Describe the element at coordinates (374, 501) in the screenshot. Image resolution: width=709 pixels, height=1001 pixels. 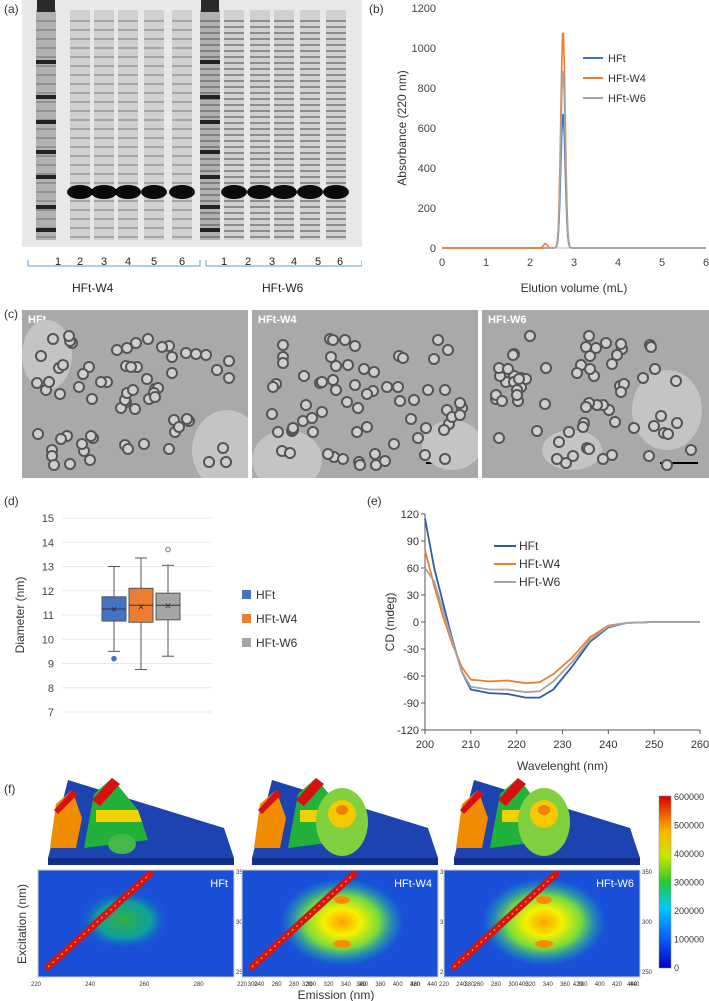
I see `panel-label-e: (e)` at that location.